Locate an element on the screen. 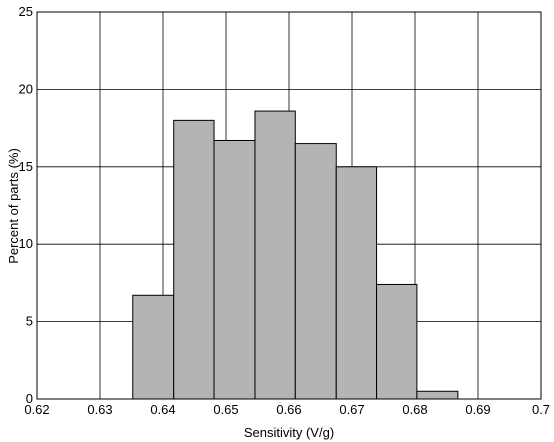 This screenshot has width=554, height=442. x-tick-label: 0.66 is located at coordinates (288, 409).